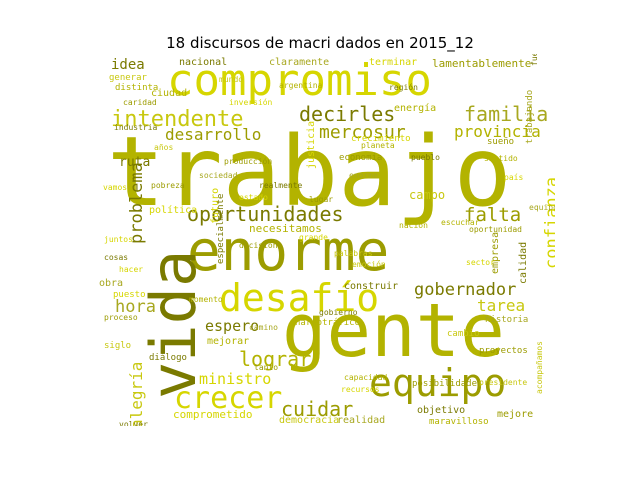  What do you see at coordinates (275, 359) in the screenshot?
I see `word-16: lograr` at bounding box center [275, 359].